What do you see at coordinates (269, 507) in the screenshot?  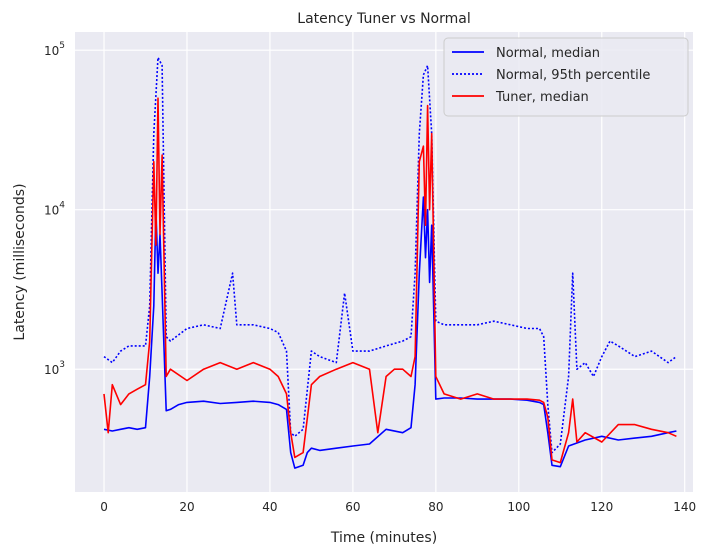 I see `x-tick-label: 40` at bounding box center [269, 507].